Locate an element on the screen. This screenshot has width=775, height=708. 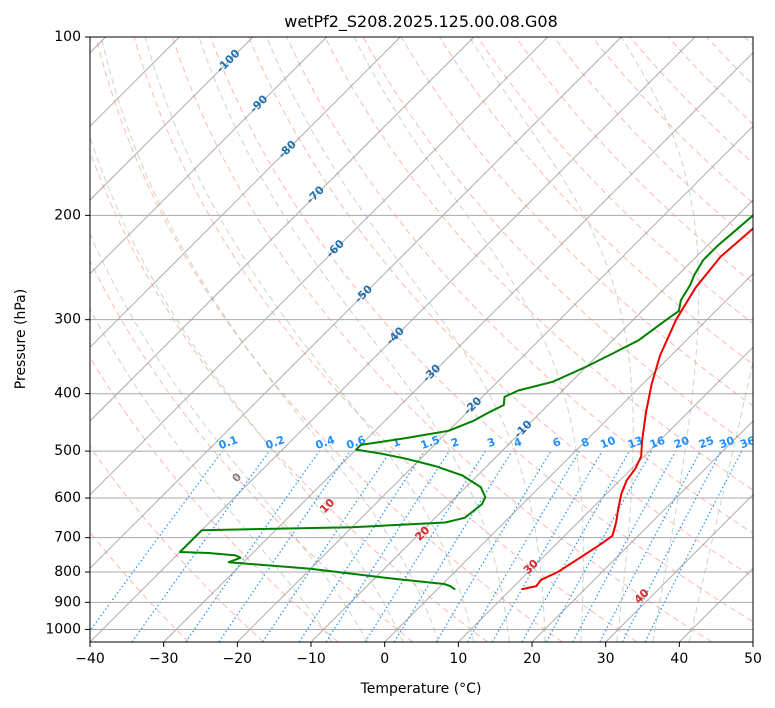
mixing-ratio-label: 1.5 is located at coordinates (430, 442).